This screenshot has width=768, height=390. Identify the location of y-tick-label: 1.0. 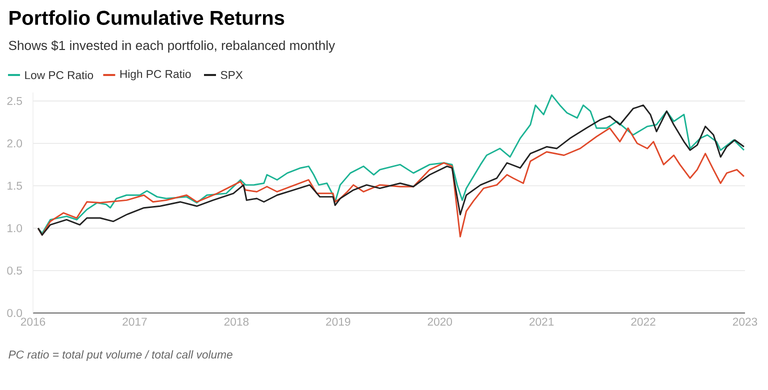
(15, 228).